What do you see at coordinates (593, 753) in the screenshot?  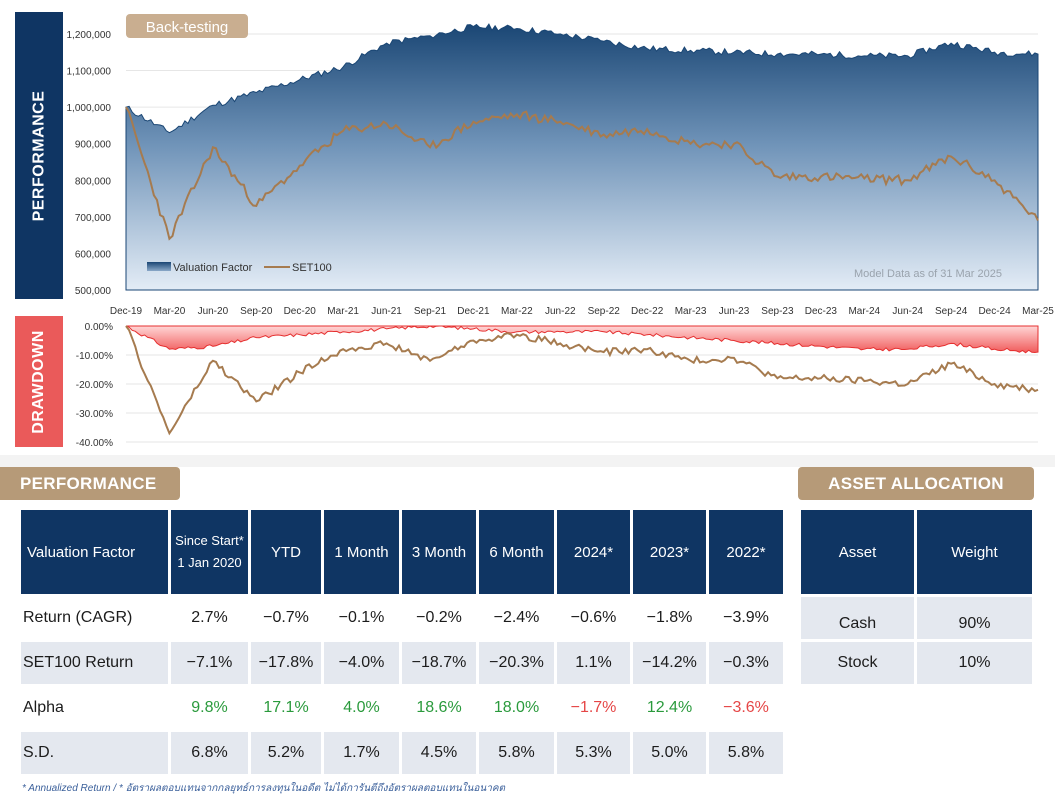 I see `table-cell: 5.3%` at bounding box center [593, 753].